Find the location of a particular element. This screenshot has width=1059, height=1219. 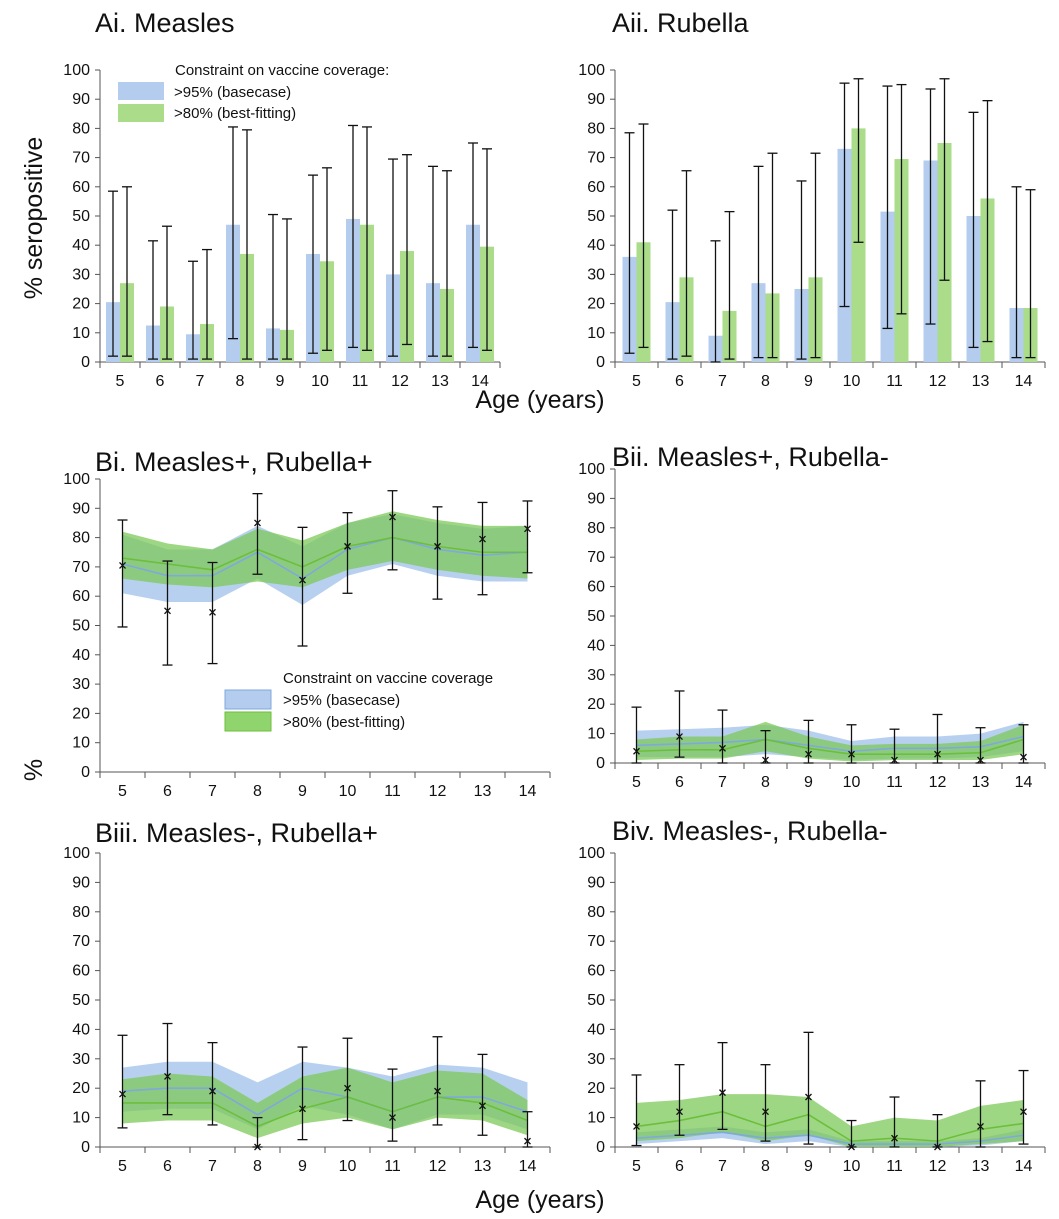

panel-bi-y-tick-label: 80 is located at coordinates (81, 538).